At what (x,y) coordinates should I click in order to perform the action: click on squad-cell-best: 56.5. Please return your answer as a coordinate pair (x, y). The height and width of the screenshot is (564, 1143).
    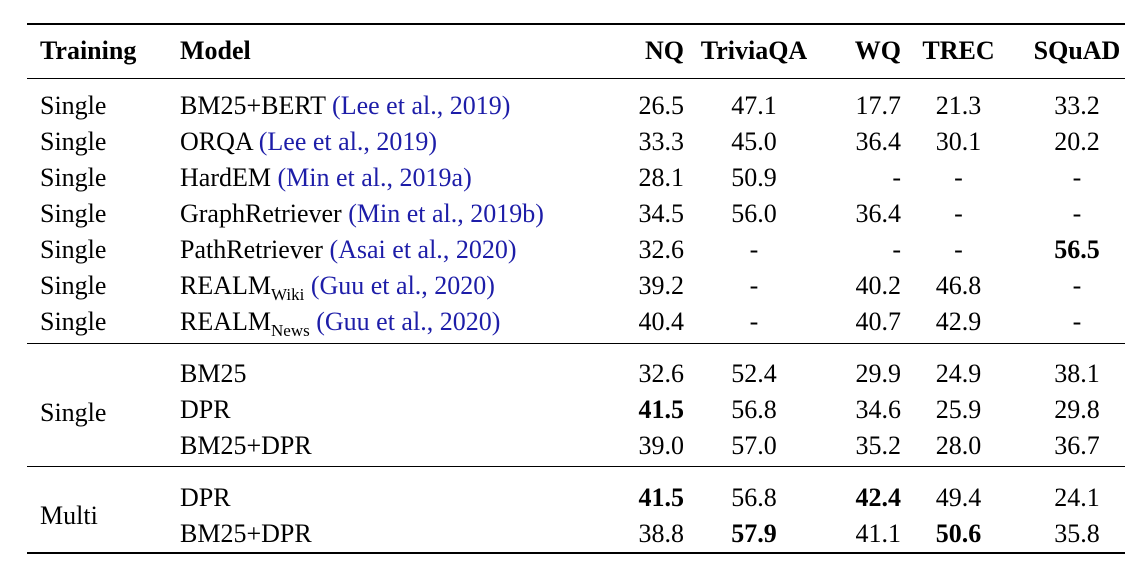
    Looking at the image, I should click on (1077, 249).